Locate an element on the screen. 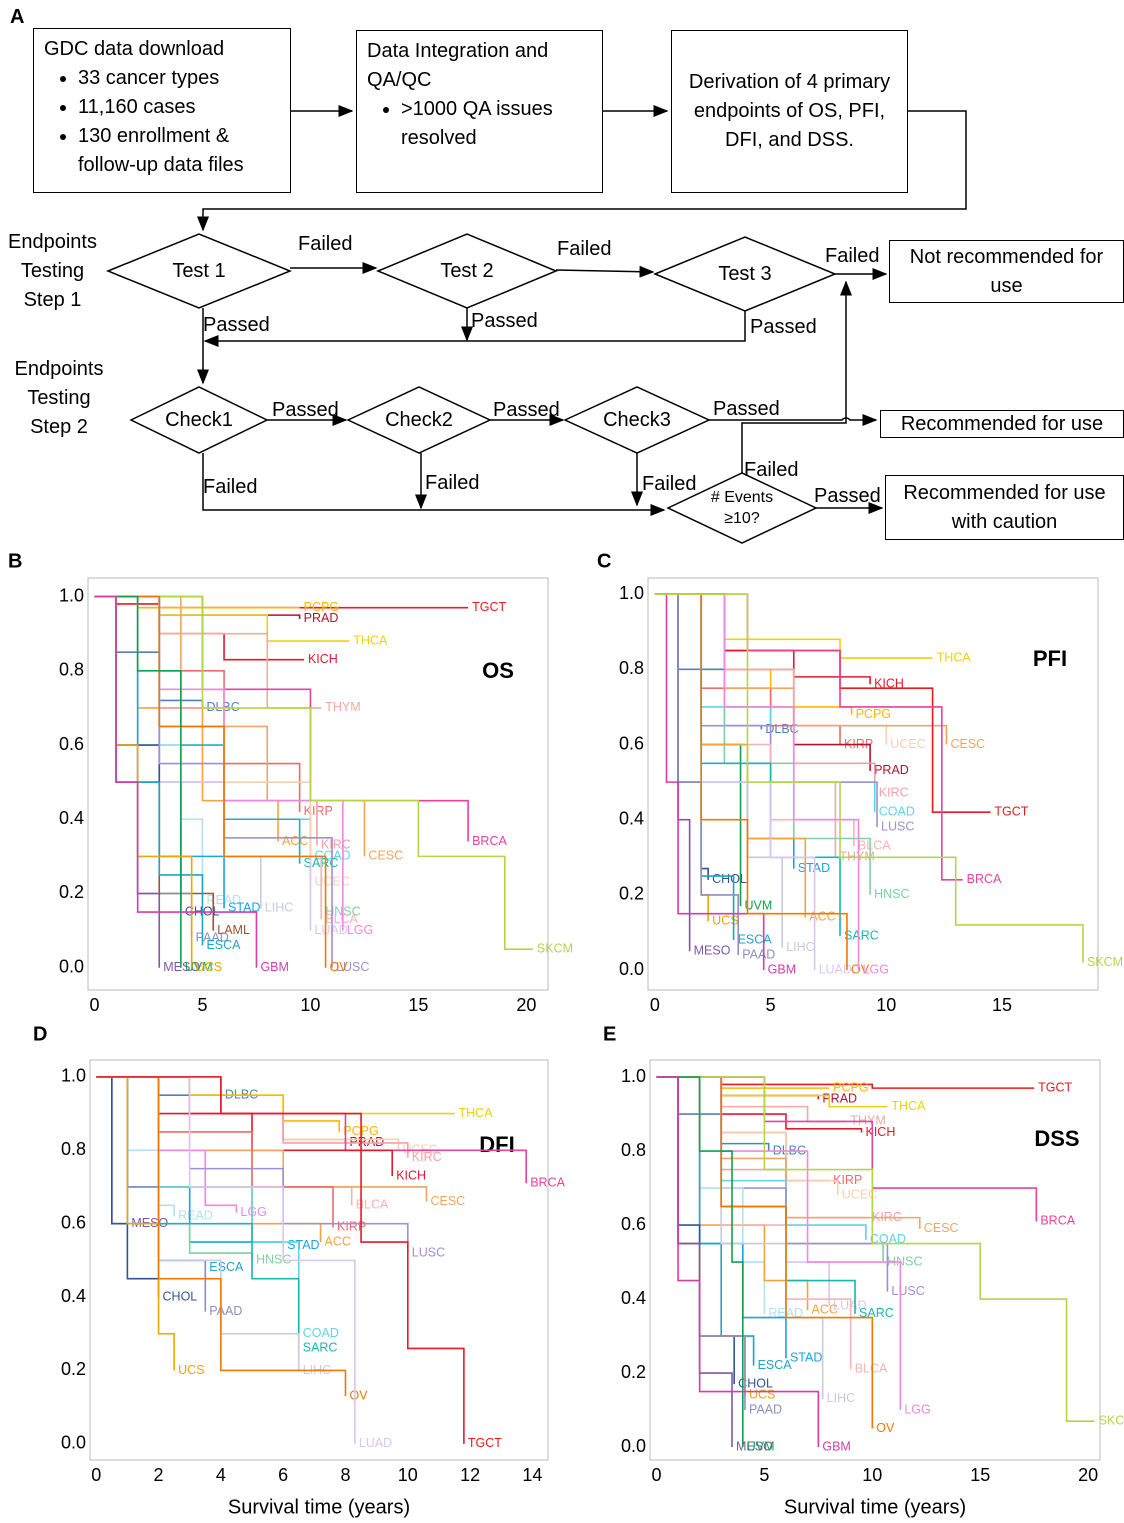 This screenshot has height=1523, width=1124. x-tick-label: 15 is located at coordinates (980, 1475).